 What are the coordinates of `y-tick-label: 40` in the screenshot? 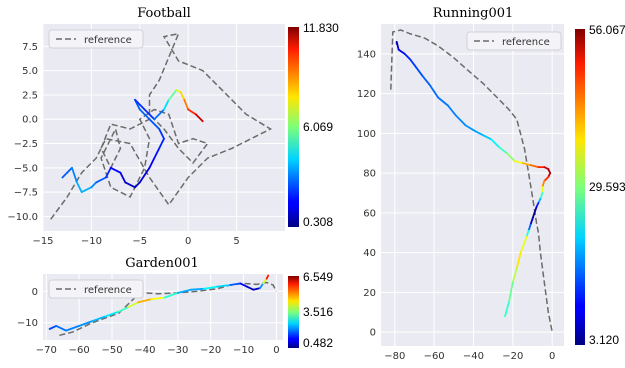 It's located at (369, 253).